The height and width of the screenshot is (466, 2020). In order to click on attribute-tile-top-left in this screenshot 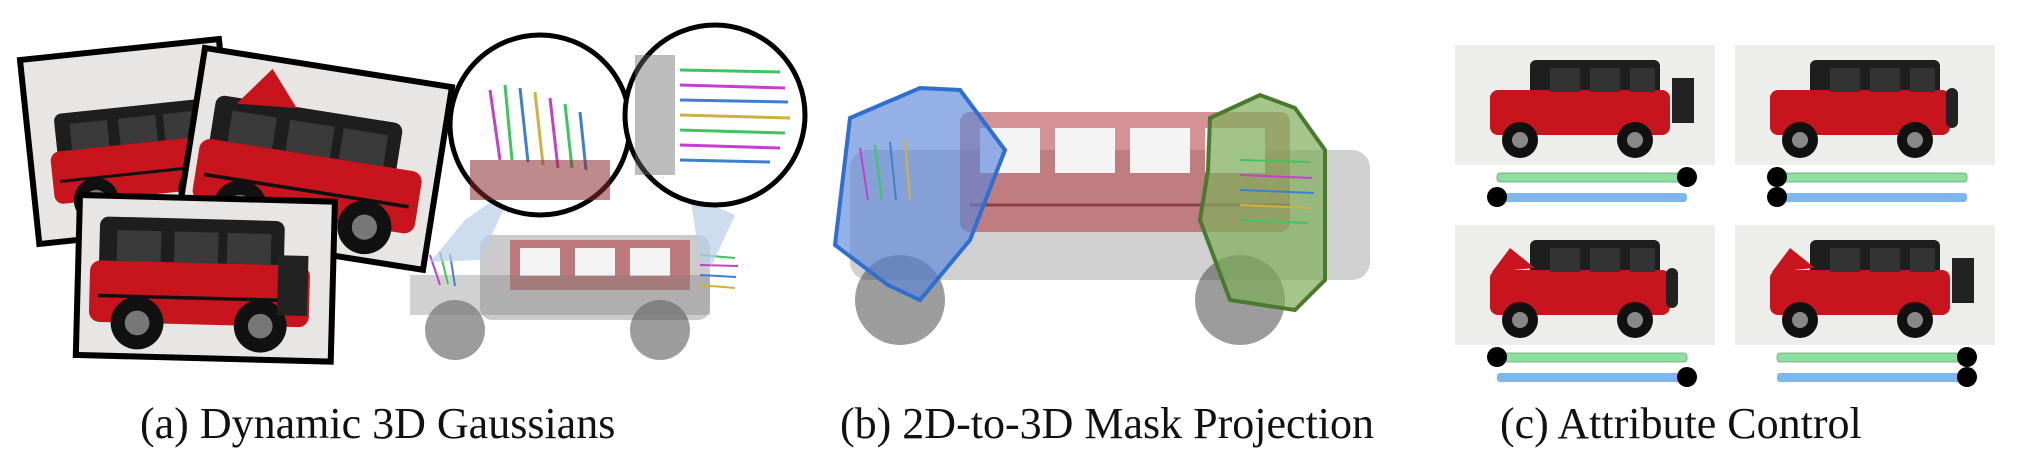, I will do `click(1585, 126)`.